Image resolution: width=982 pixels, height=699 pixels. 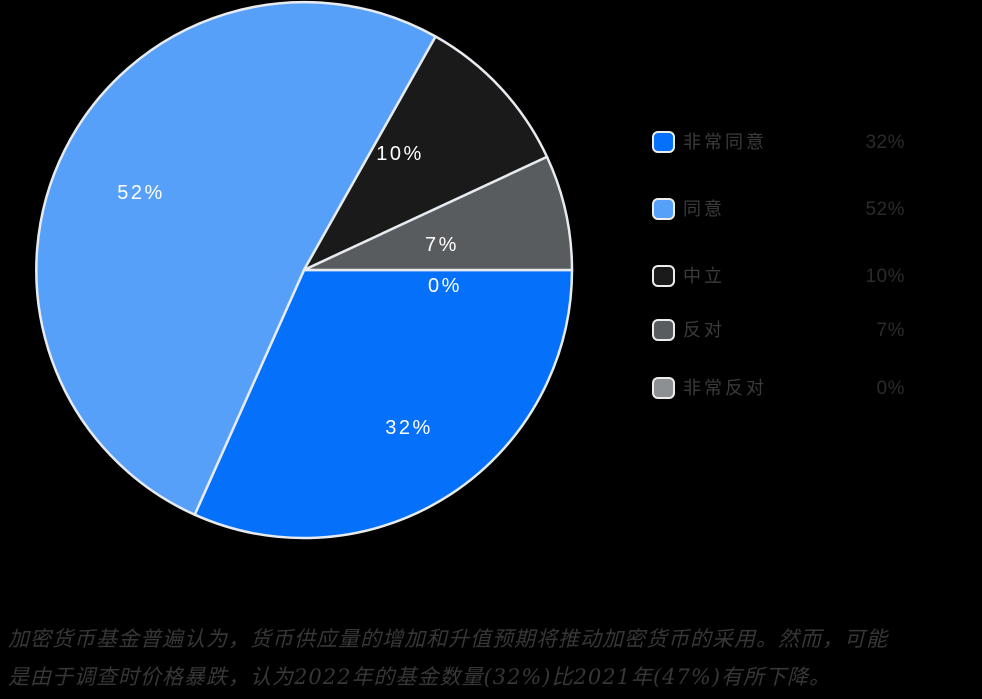 What do you see at coordinates (663, 330) in the screenshot?
I see `legend-swatch-disagree` at bounding box center [663, 330].